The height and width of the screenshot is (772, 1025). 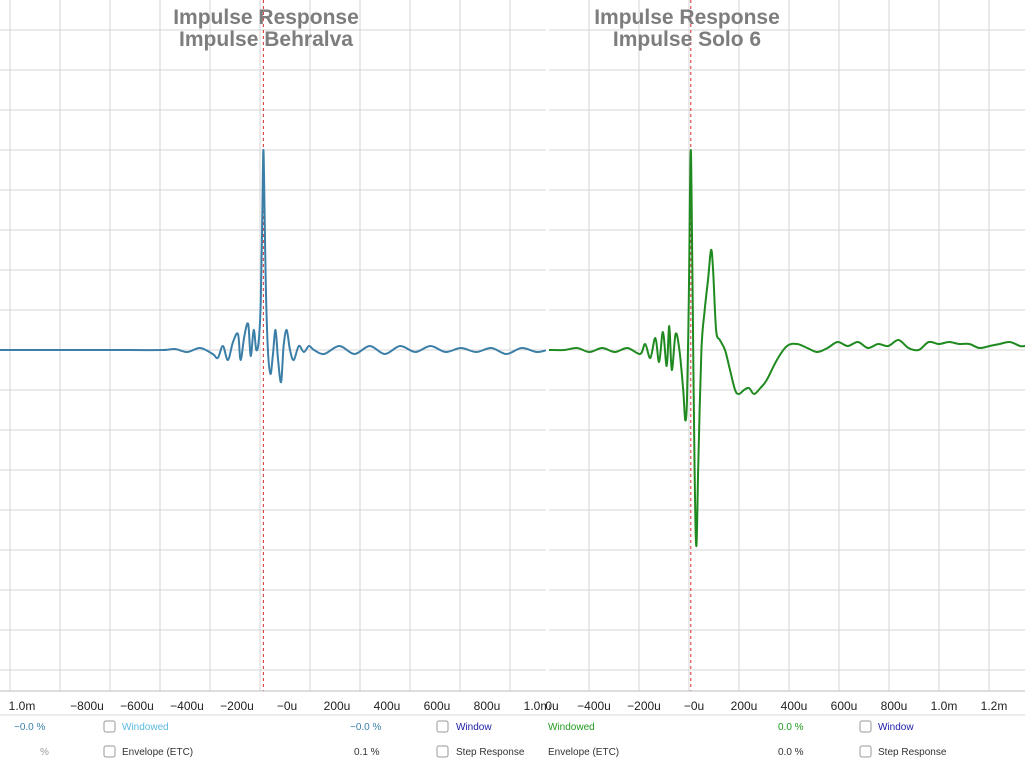 What do you see at coordinates (571, 727) in the screenshot?
I see `right-windowed-label: Windowed` at bounding box center [571, 727].